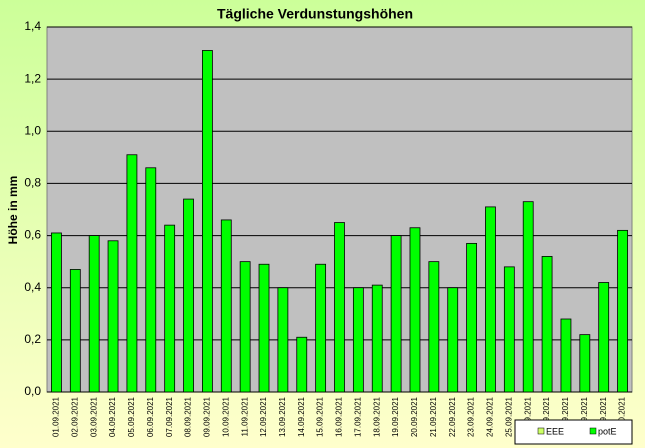 Image resolution: width=645 pixels, height=448 pixels. What do you see at coordinates (315, 14) in the screenshot?
I see `chart-title: Tägliche Verdunstungshöhen` at bounding box center [315, 14].